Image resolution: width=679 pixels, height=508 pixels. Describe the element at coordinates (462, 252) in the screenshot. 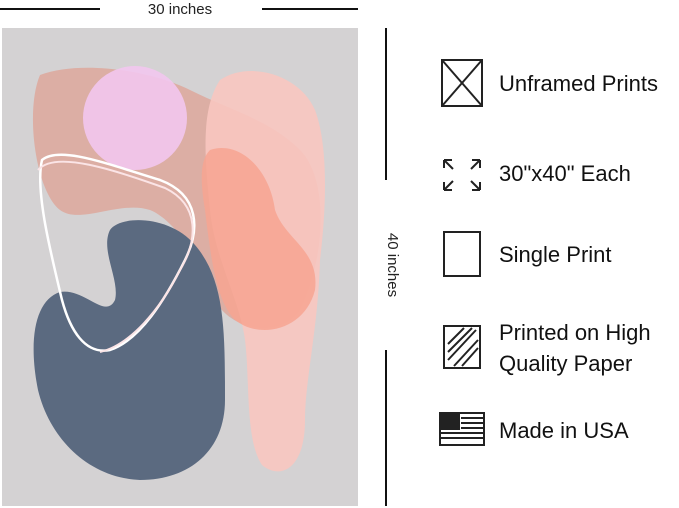

I see `icons` at that location.